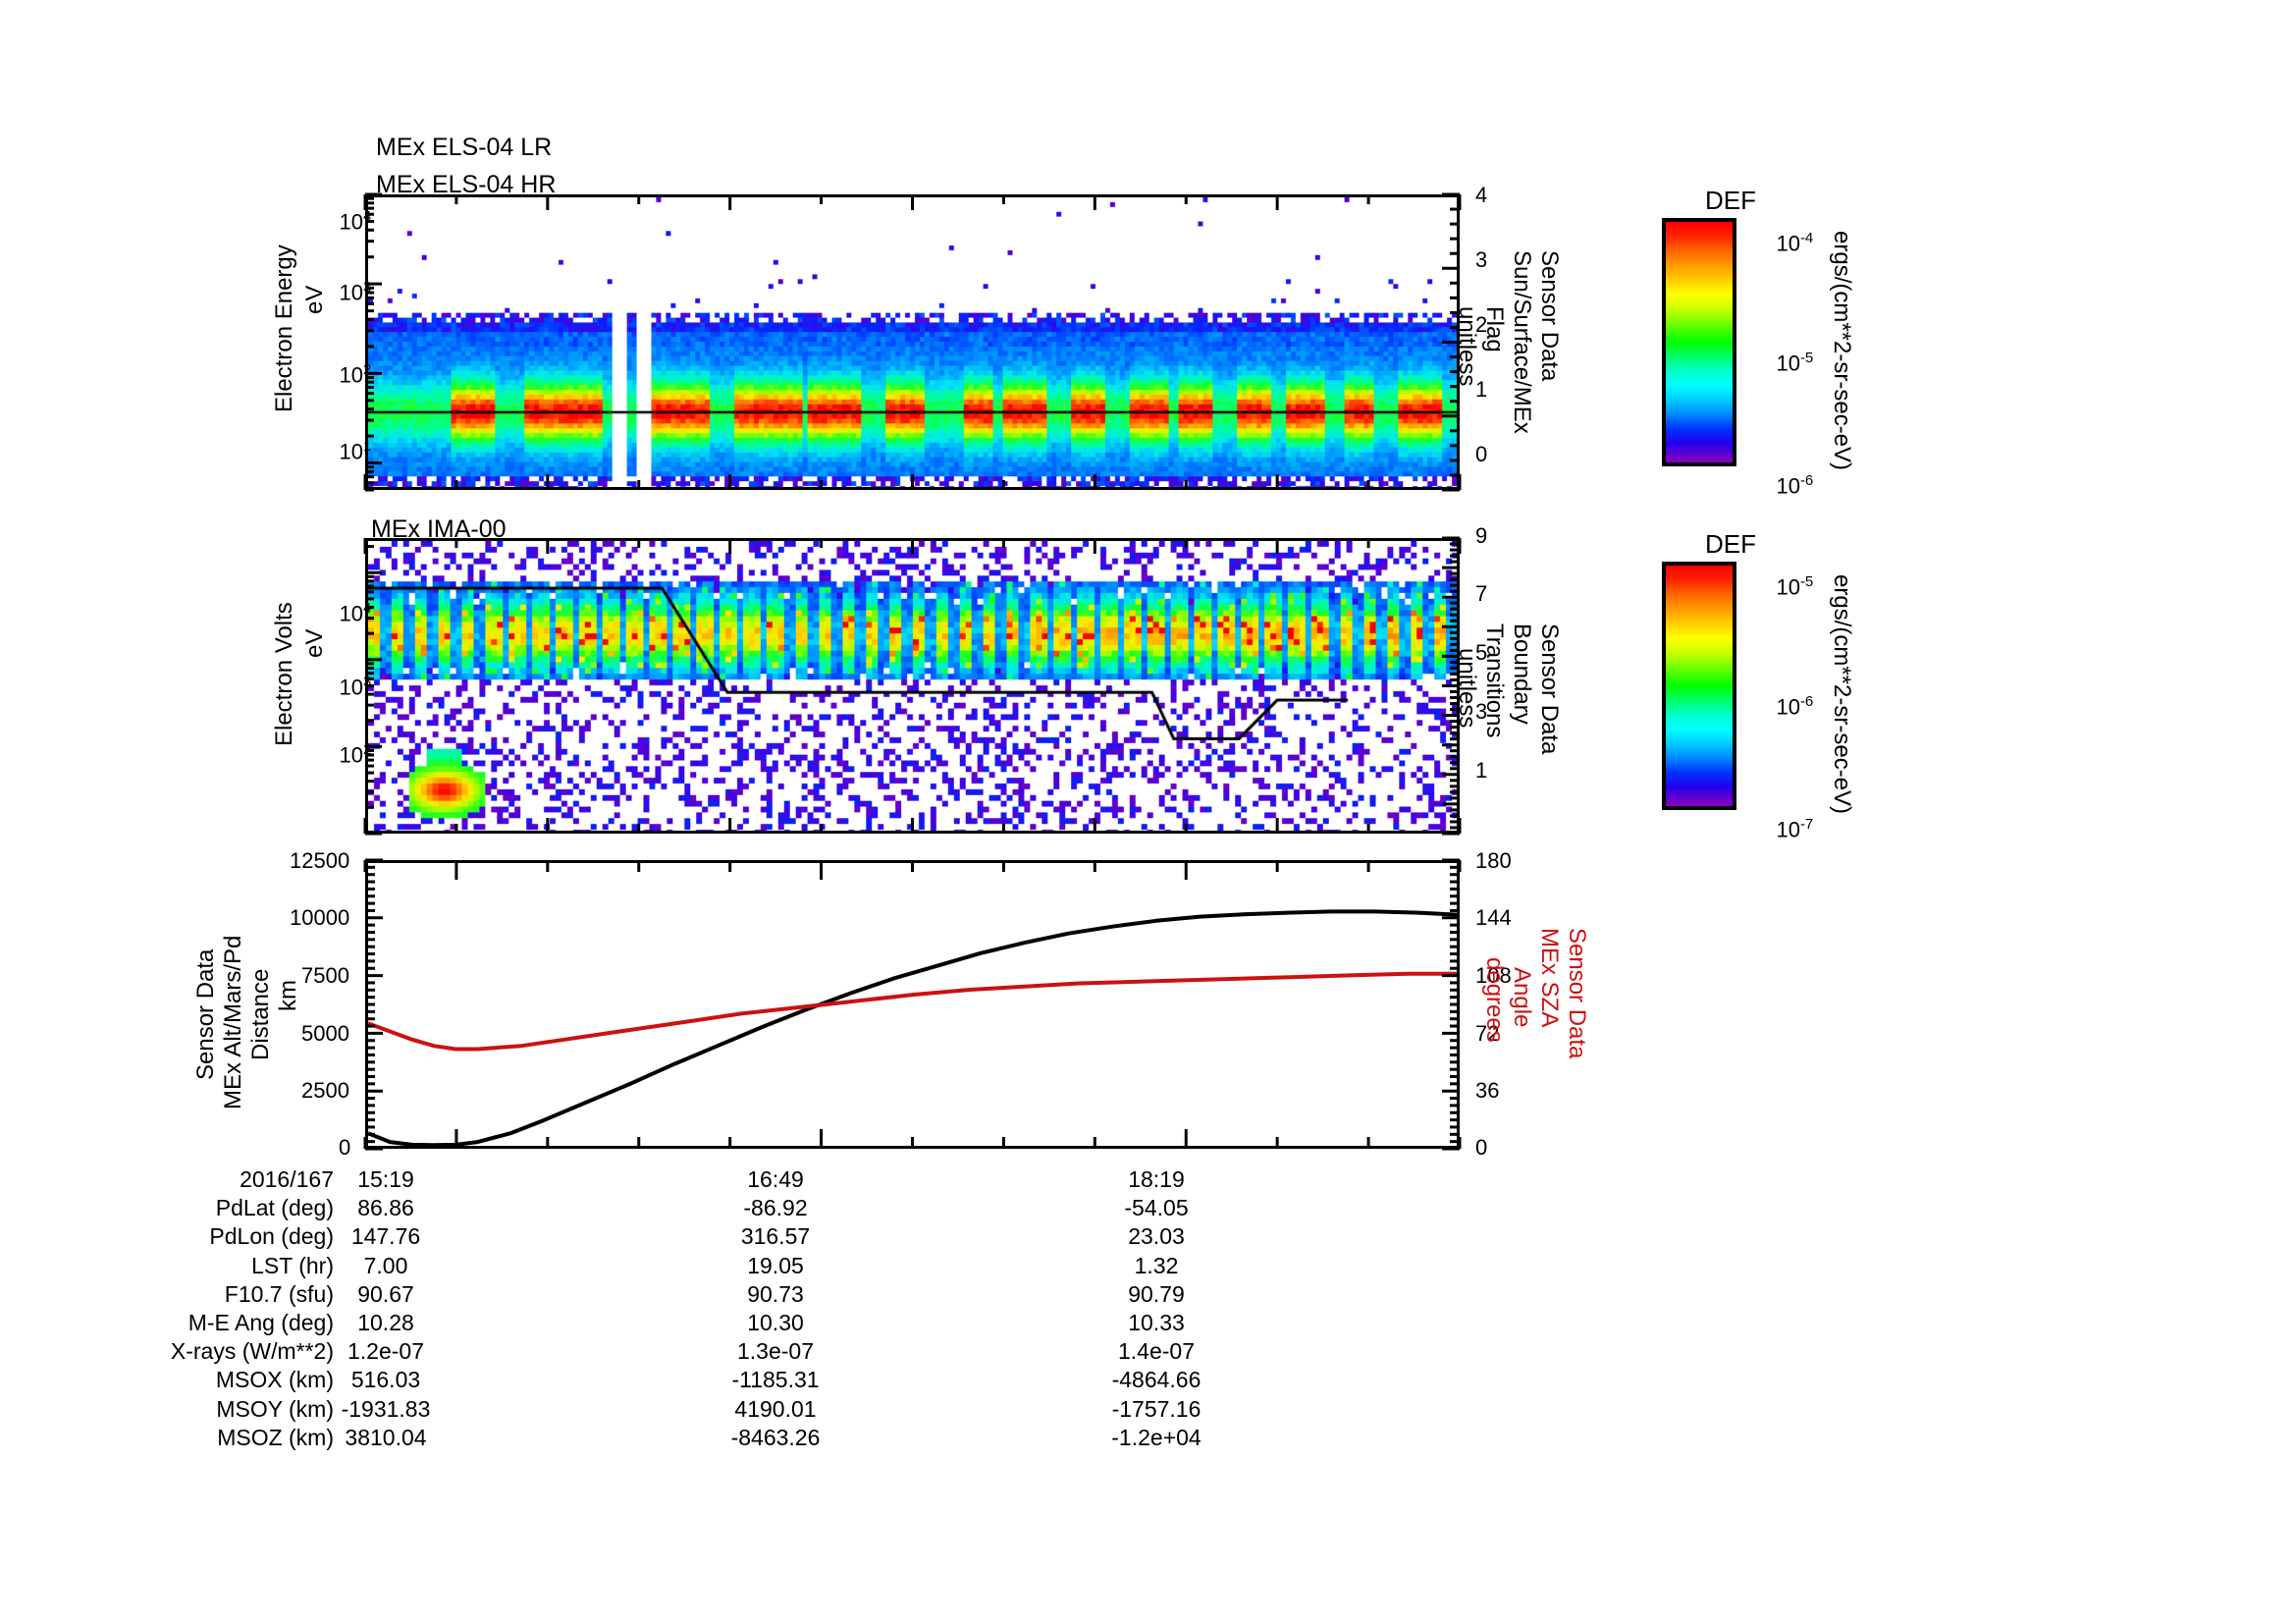 This screenshot has width=2296, height=1623. What do you see at coordinates (1156, 1437) in the screenshot?
I see `metadata-value: -1.2e+04` at bounding box center [1156, 1437].